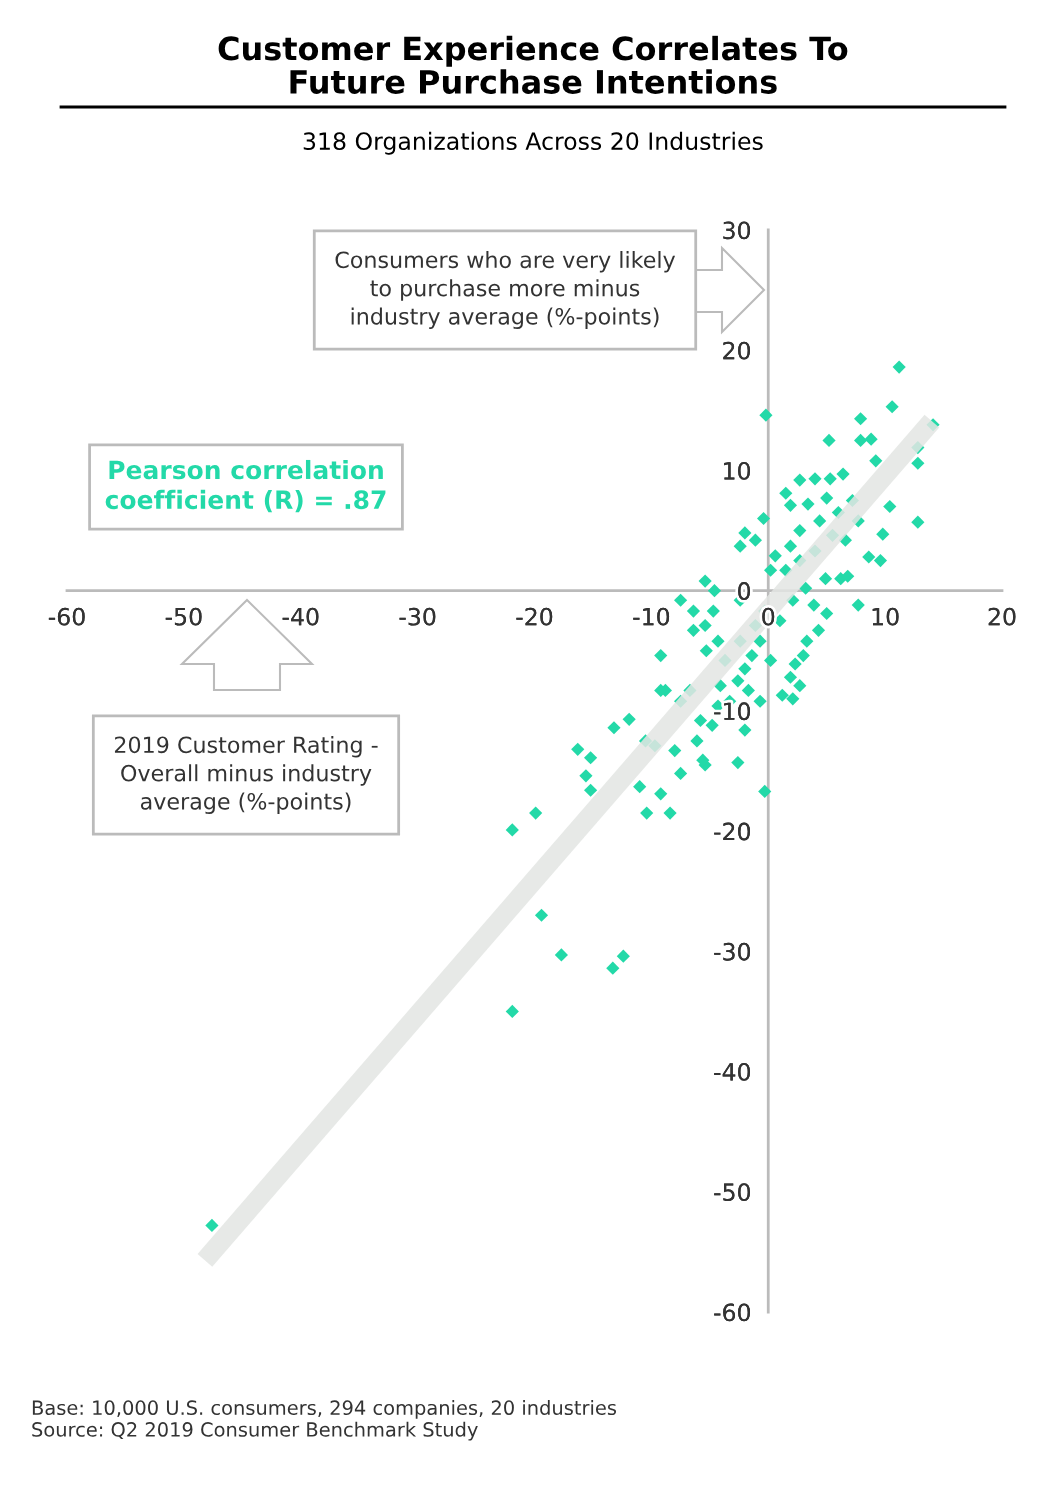  I want to click on x-axis-title: 2019 Customer Rating - Overall minus industry average (%-points), so click(246, 775).